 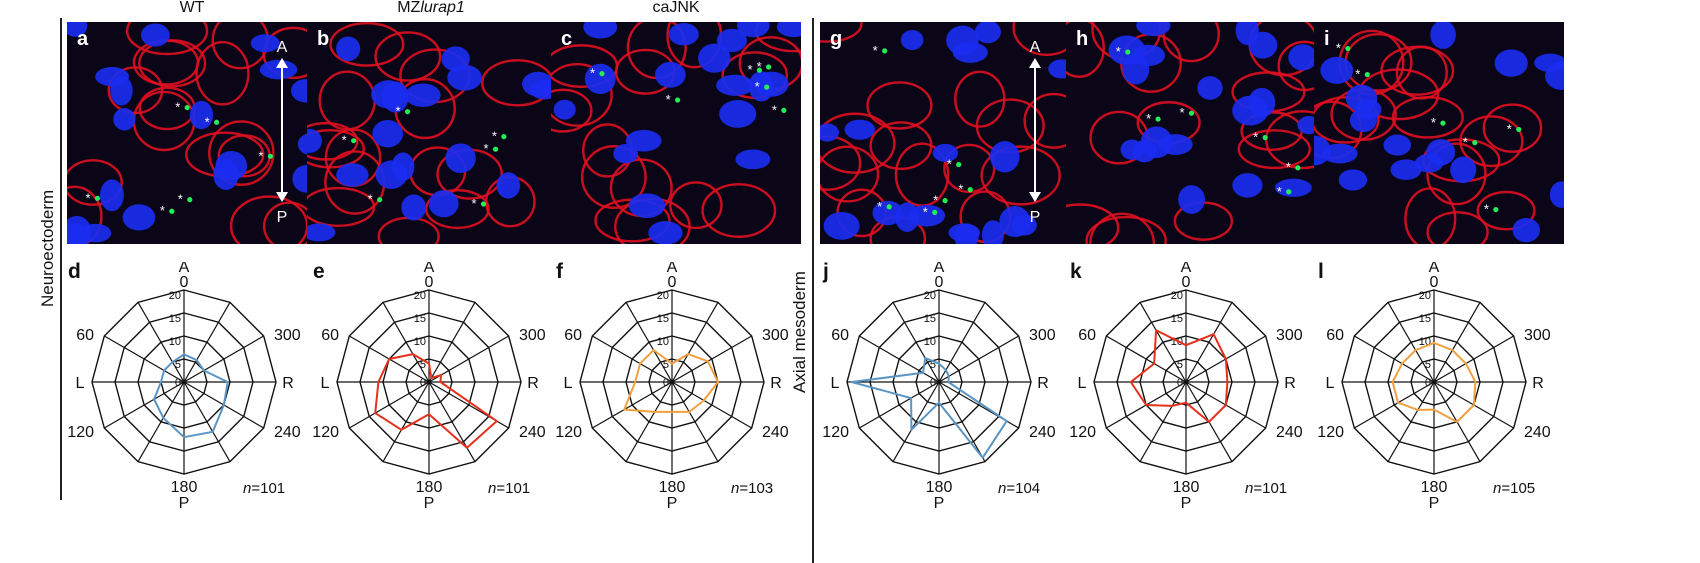 What do you see at coordinates (264, 488) in the screenshot?
I see `sample-size-label: n=101` at bounding box center [264, 488].